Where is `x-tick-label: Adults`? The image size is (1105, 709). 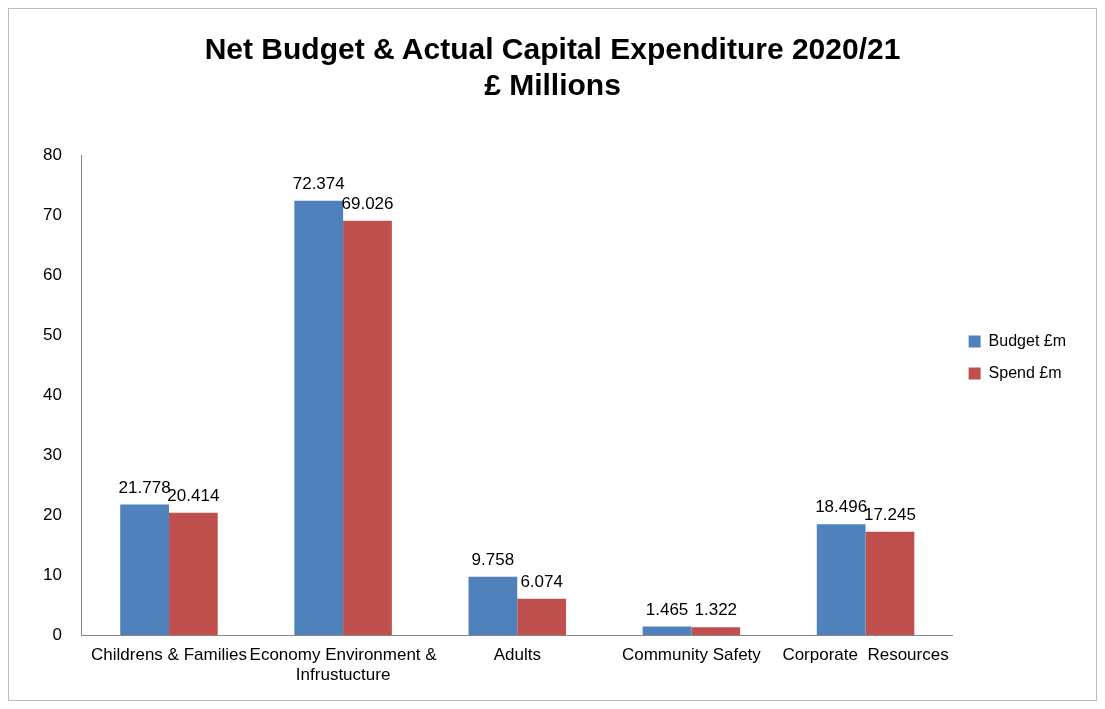 x-tick-label: Adults is located at coordinates (517, 655).